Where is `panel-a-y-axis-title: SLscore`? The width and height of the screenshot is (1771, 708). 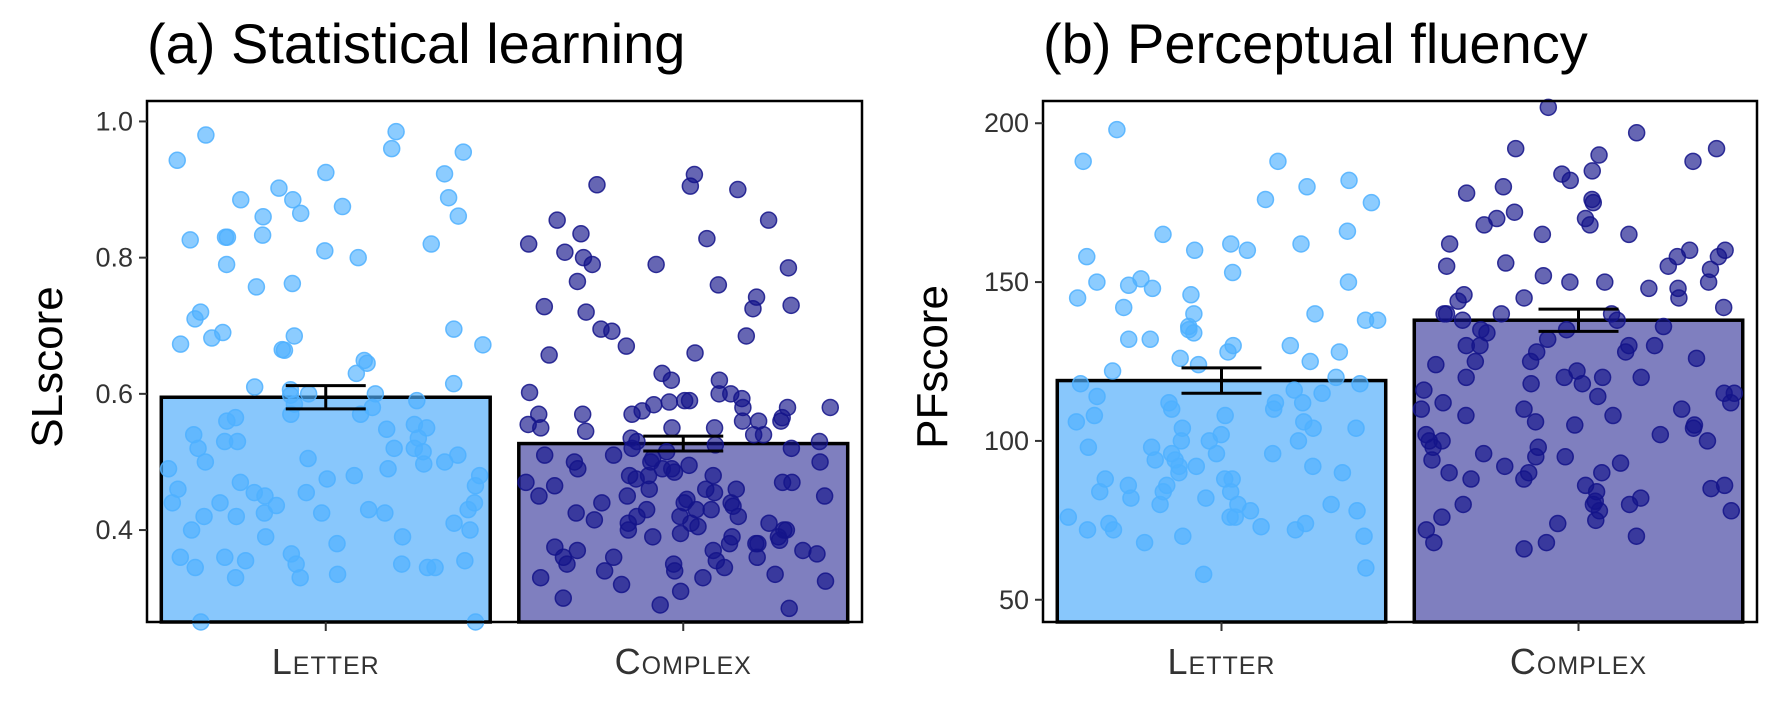 panel-a-y-axis-title: SLscore is located at coordinates (47, 366).